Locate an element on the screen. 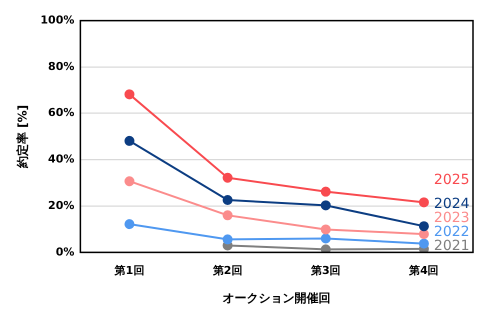 The height and width of the screenshot is (317, 495). series-label: 2021 is located at coordinates (452, 246).